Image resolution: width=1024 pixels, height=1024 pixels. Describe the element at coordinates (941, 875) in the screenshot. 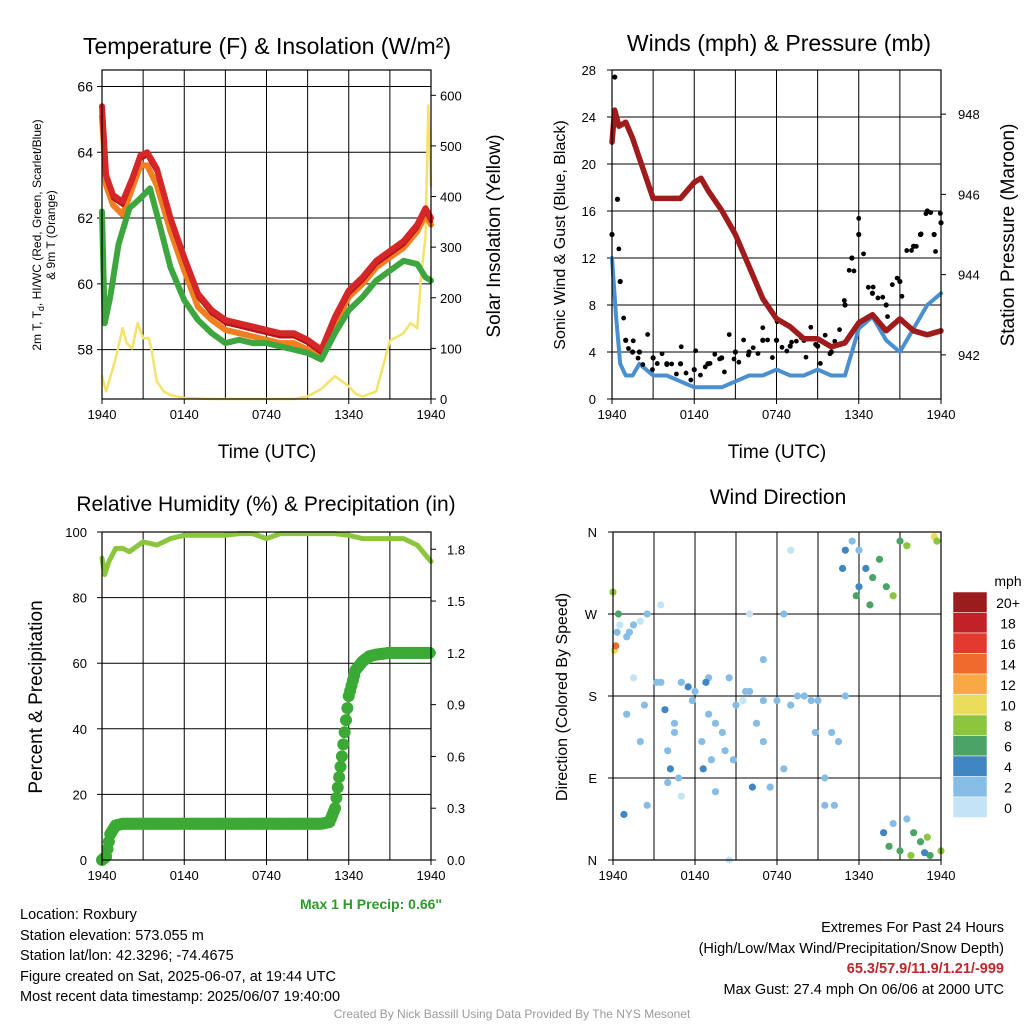

I see `wind-direction-x-tick-label: 1940` at that location.